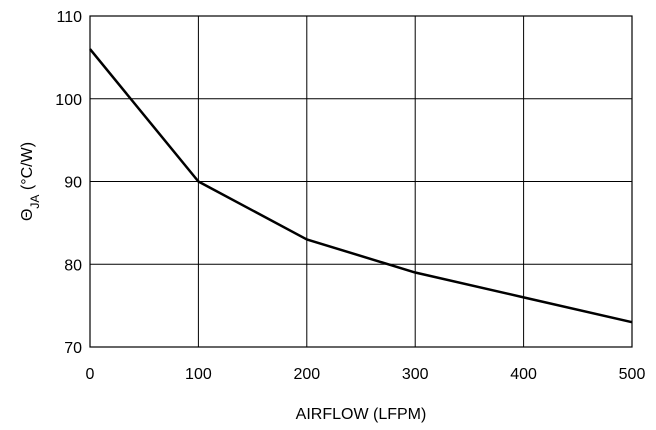 This screenshot has width=656, height=430. What do you see at coordinates (198, 374) in the screenshot?
I see `x-tick-label: 100` at bounding box center [198, 374].